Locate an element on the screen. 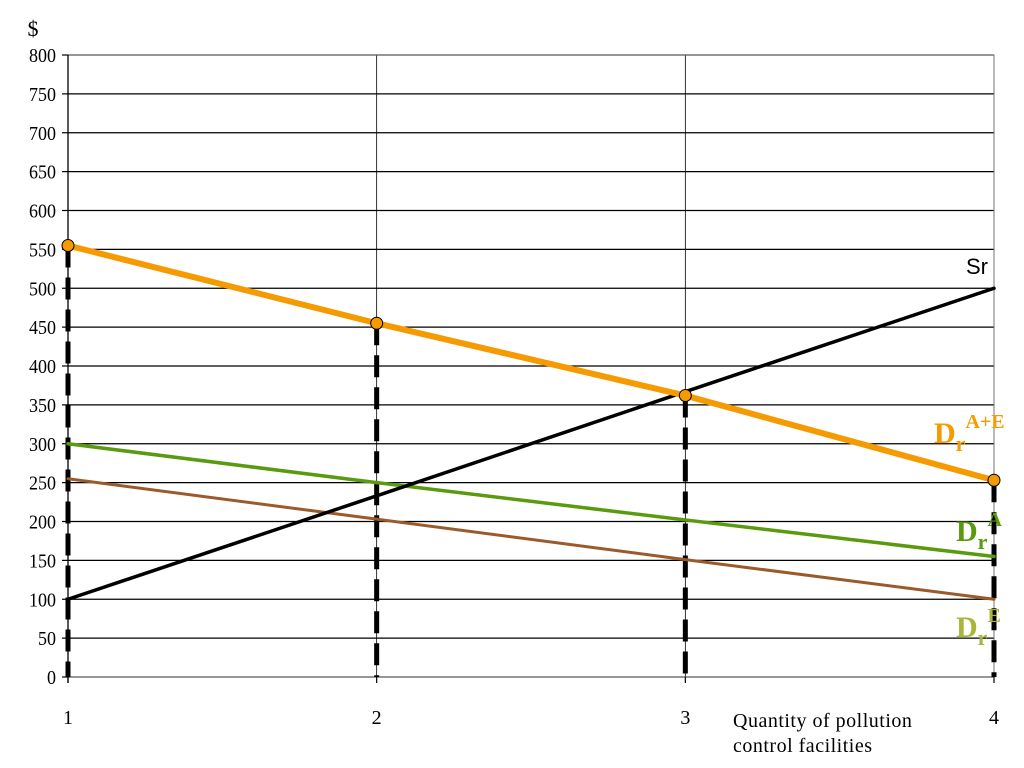 This screenshot has width=1024, height=768. x-tick-label: 4 is located at coordinates (994, 718).